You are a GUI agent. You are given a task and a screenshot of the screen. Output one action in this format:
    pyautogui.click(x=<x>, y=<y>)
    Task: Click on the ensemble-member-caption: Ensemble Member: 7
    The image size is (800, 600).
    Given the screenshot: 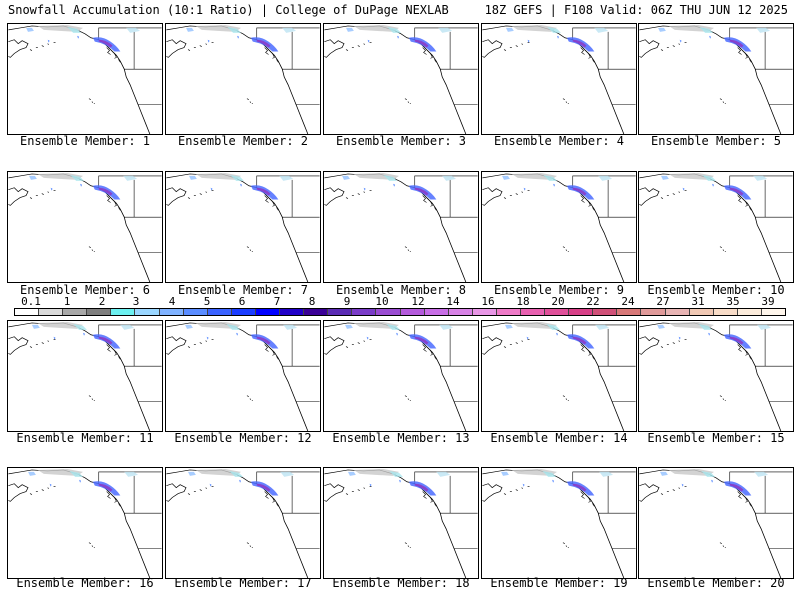 What is the action you would take?
    pyautogui.click(x=243, y=290)
    